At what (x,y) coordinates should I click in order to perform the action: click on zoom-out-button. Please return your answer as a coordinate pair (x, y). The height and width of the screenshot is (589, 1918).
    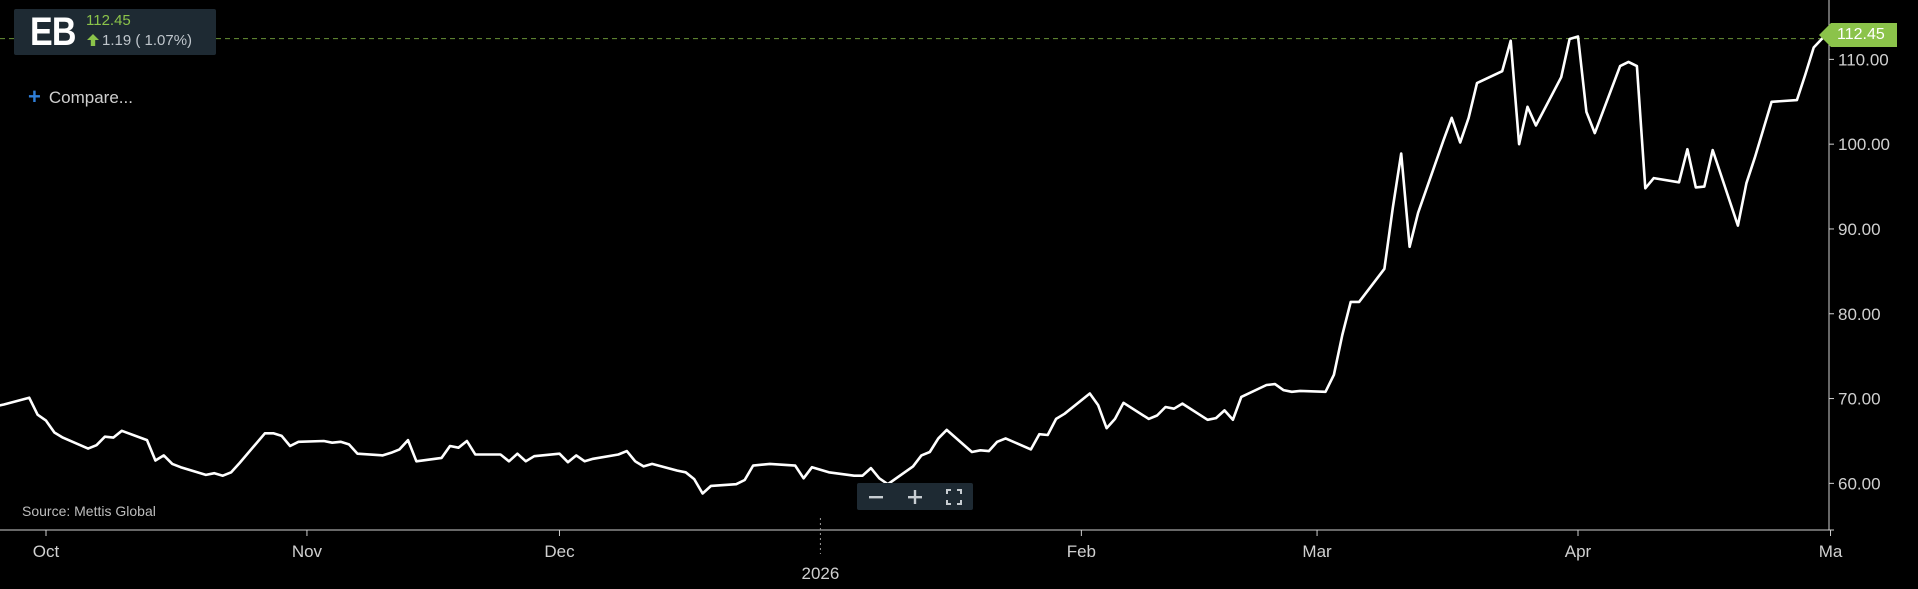
    Looking at the image, I should click on (876, 497).